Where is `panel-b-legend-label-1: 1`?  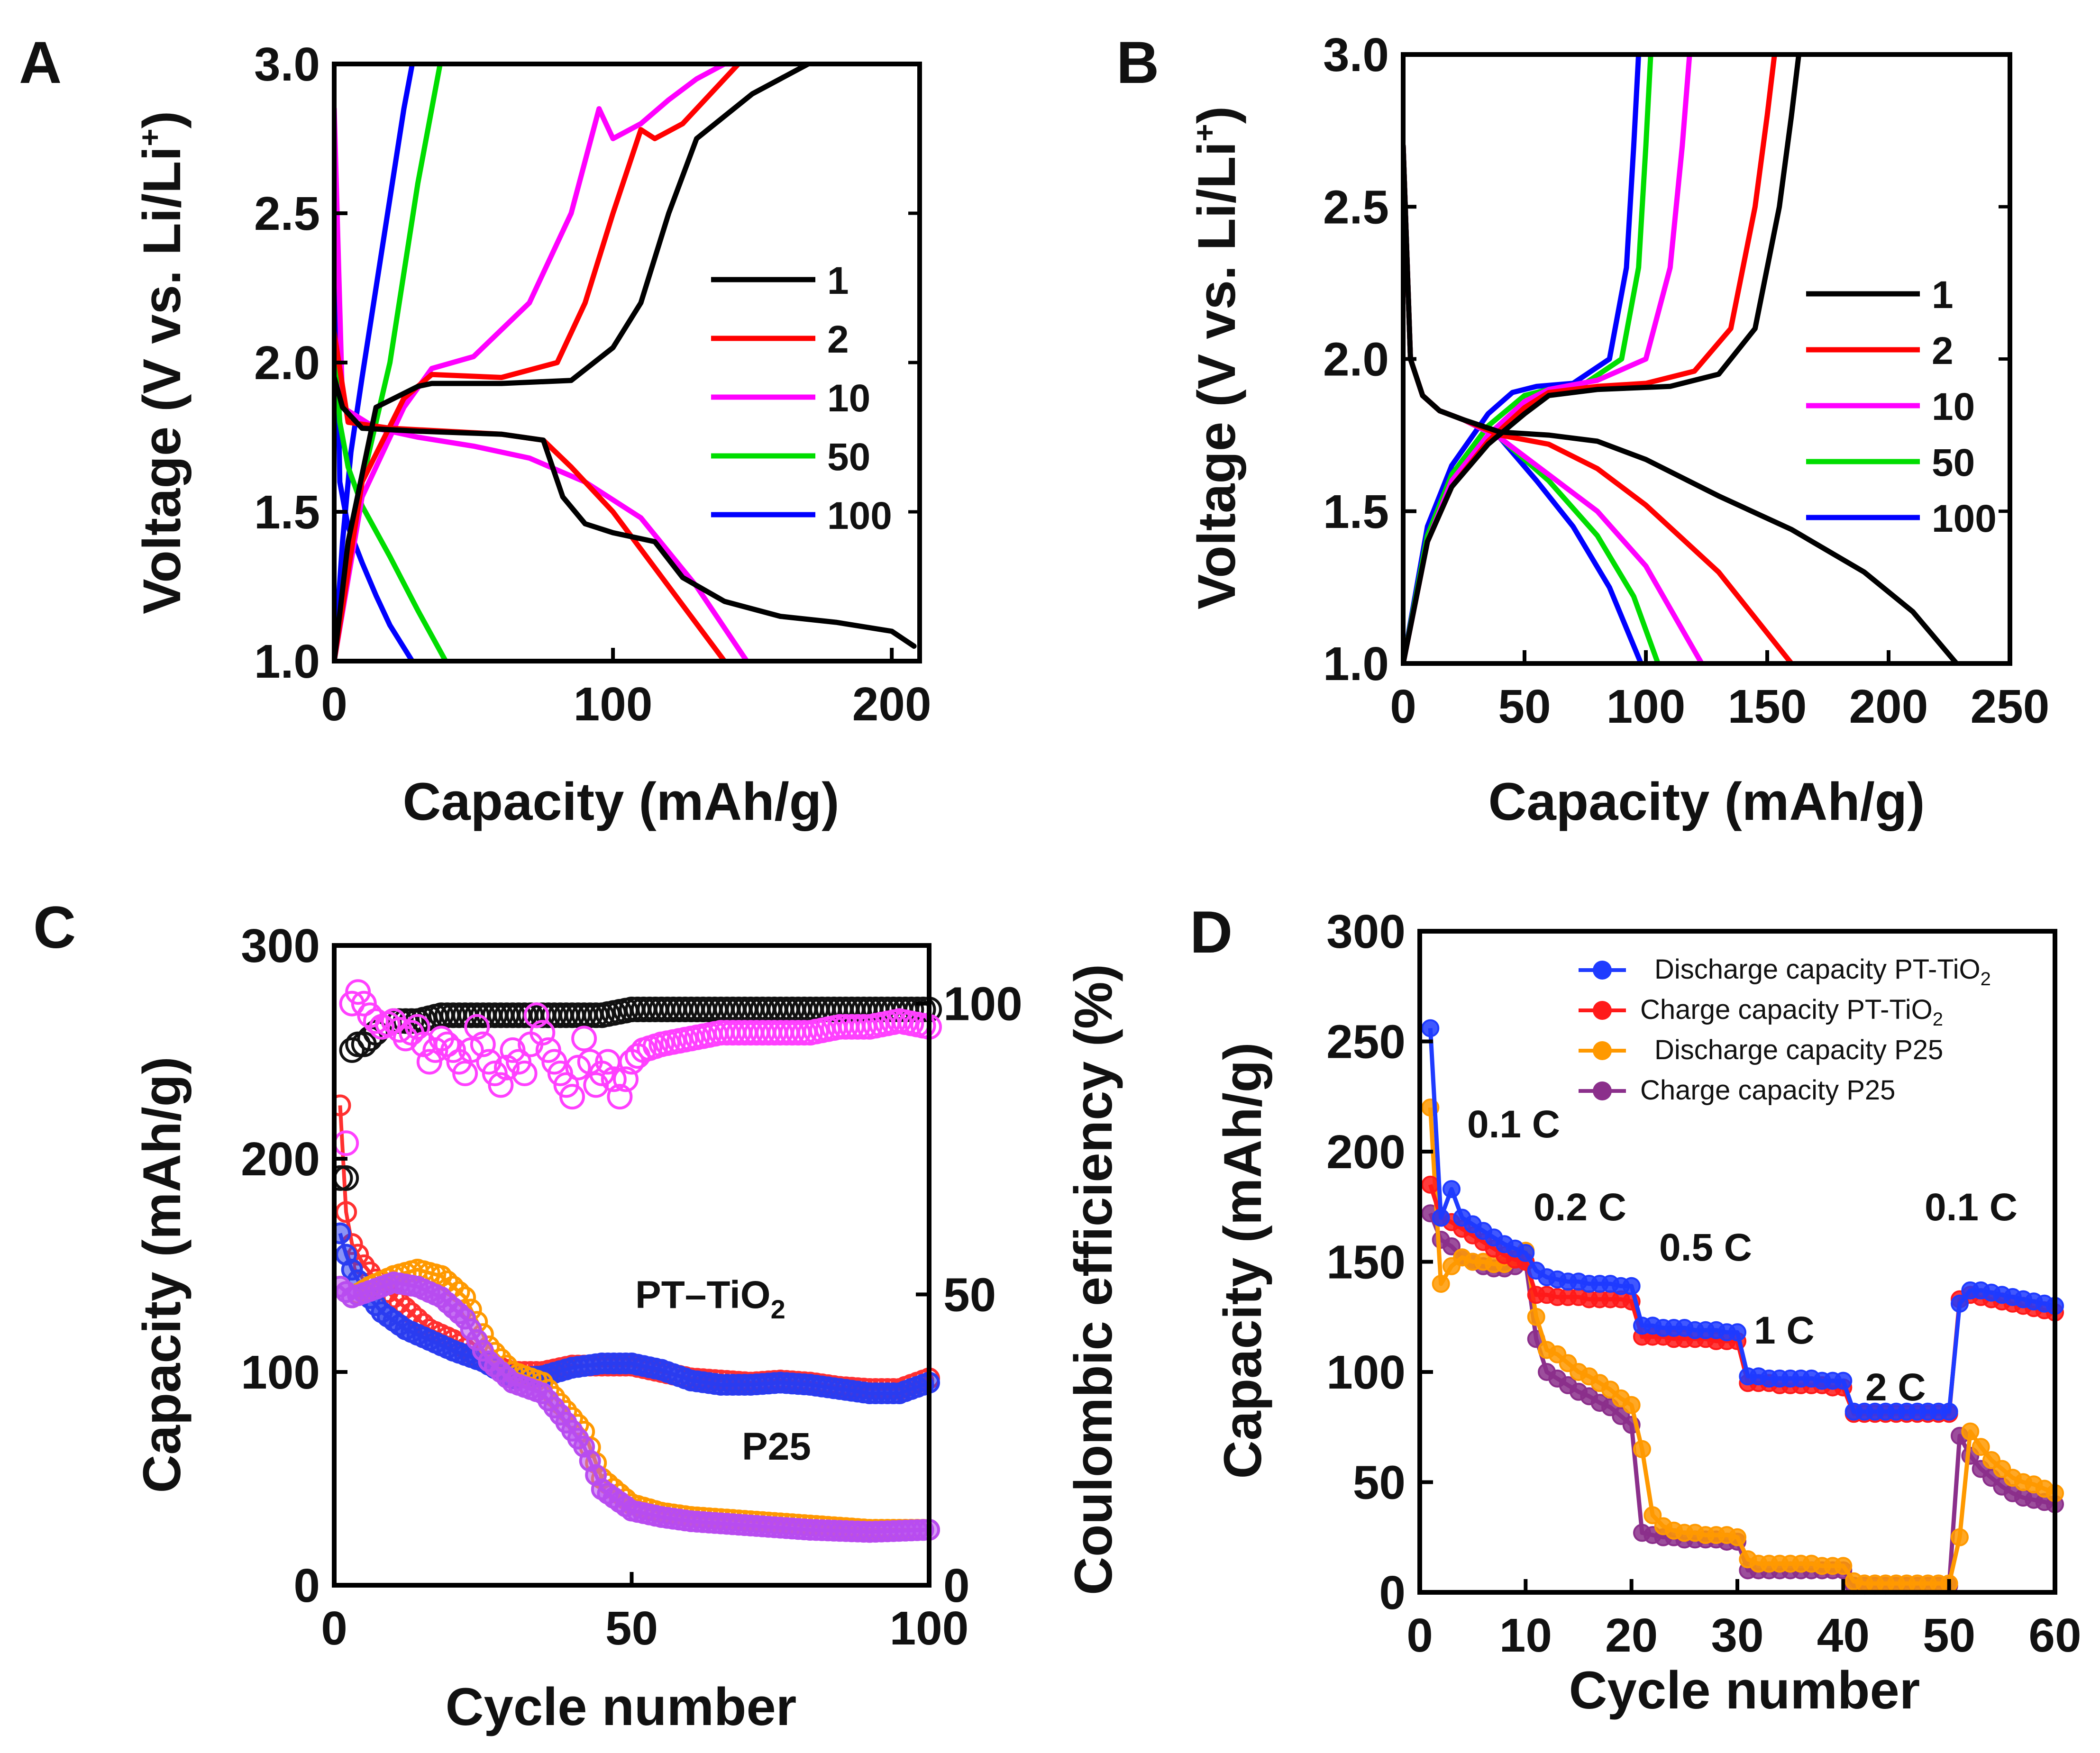 panel-b-legend-label-1: 1 is located at coordinates (1943, 295).